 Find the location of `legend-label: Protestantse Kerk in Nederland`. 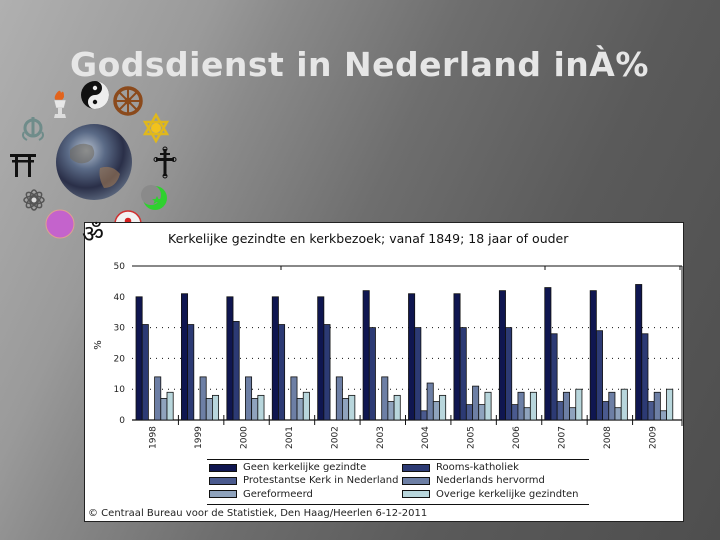

legend-label: Protestantse Kerk in Nederland is located at coordinates (321, 481).